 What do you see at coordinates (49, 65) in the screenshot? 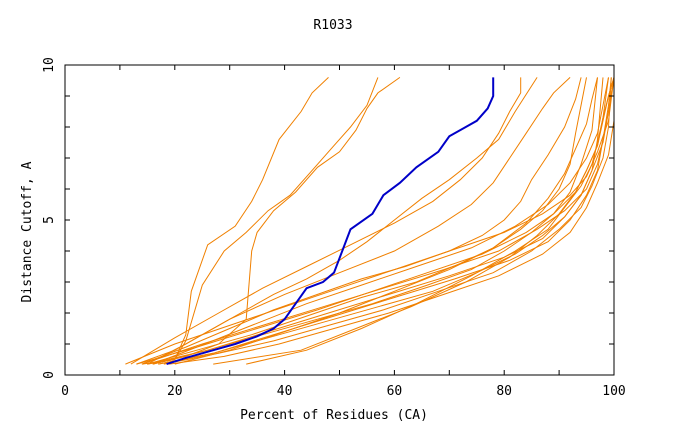
I see `y-tick-label: 10` at bounding box center [49, 65].